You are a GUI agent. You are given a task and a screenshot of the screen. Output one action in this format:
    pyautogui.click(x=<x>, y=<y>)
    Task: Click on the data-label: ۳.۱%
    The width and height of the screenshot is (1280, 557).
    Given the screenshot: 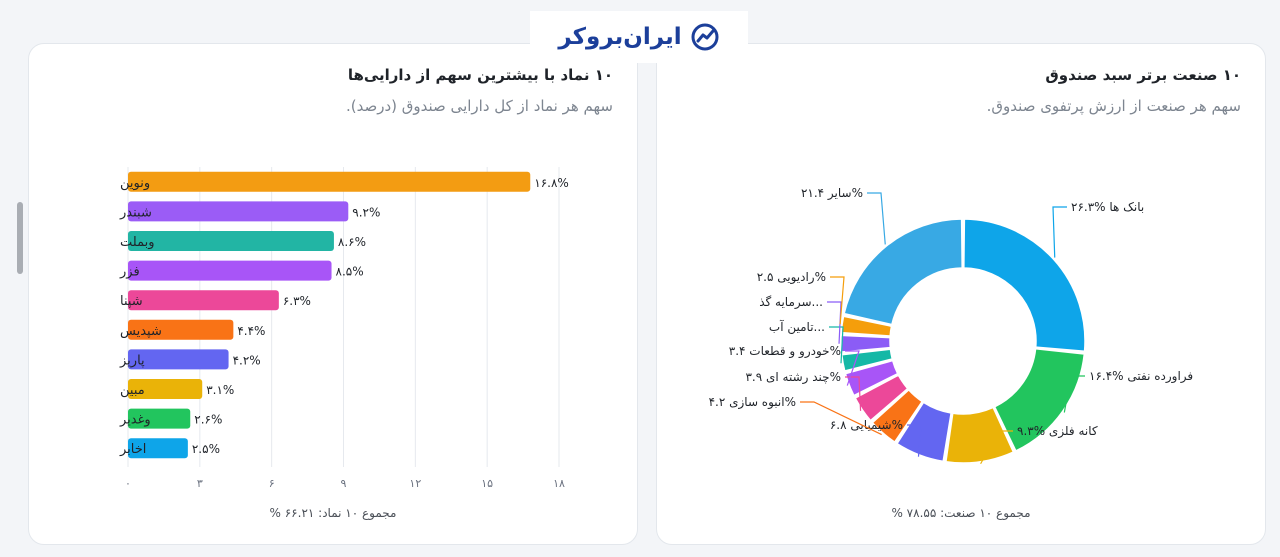 What is the action you would take?
    pyautogui.click(x=220, y=390)
    